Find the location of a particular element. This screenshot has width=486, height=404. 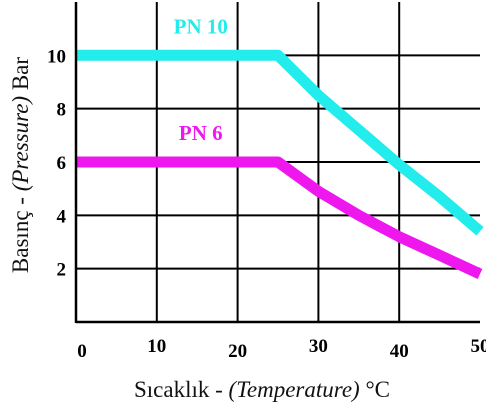

y-axis-title-prefix: Basınç - is located at coordinates (20, 232).